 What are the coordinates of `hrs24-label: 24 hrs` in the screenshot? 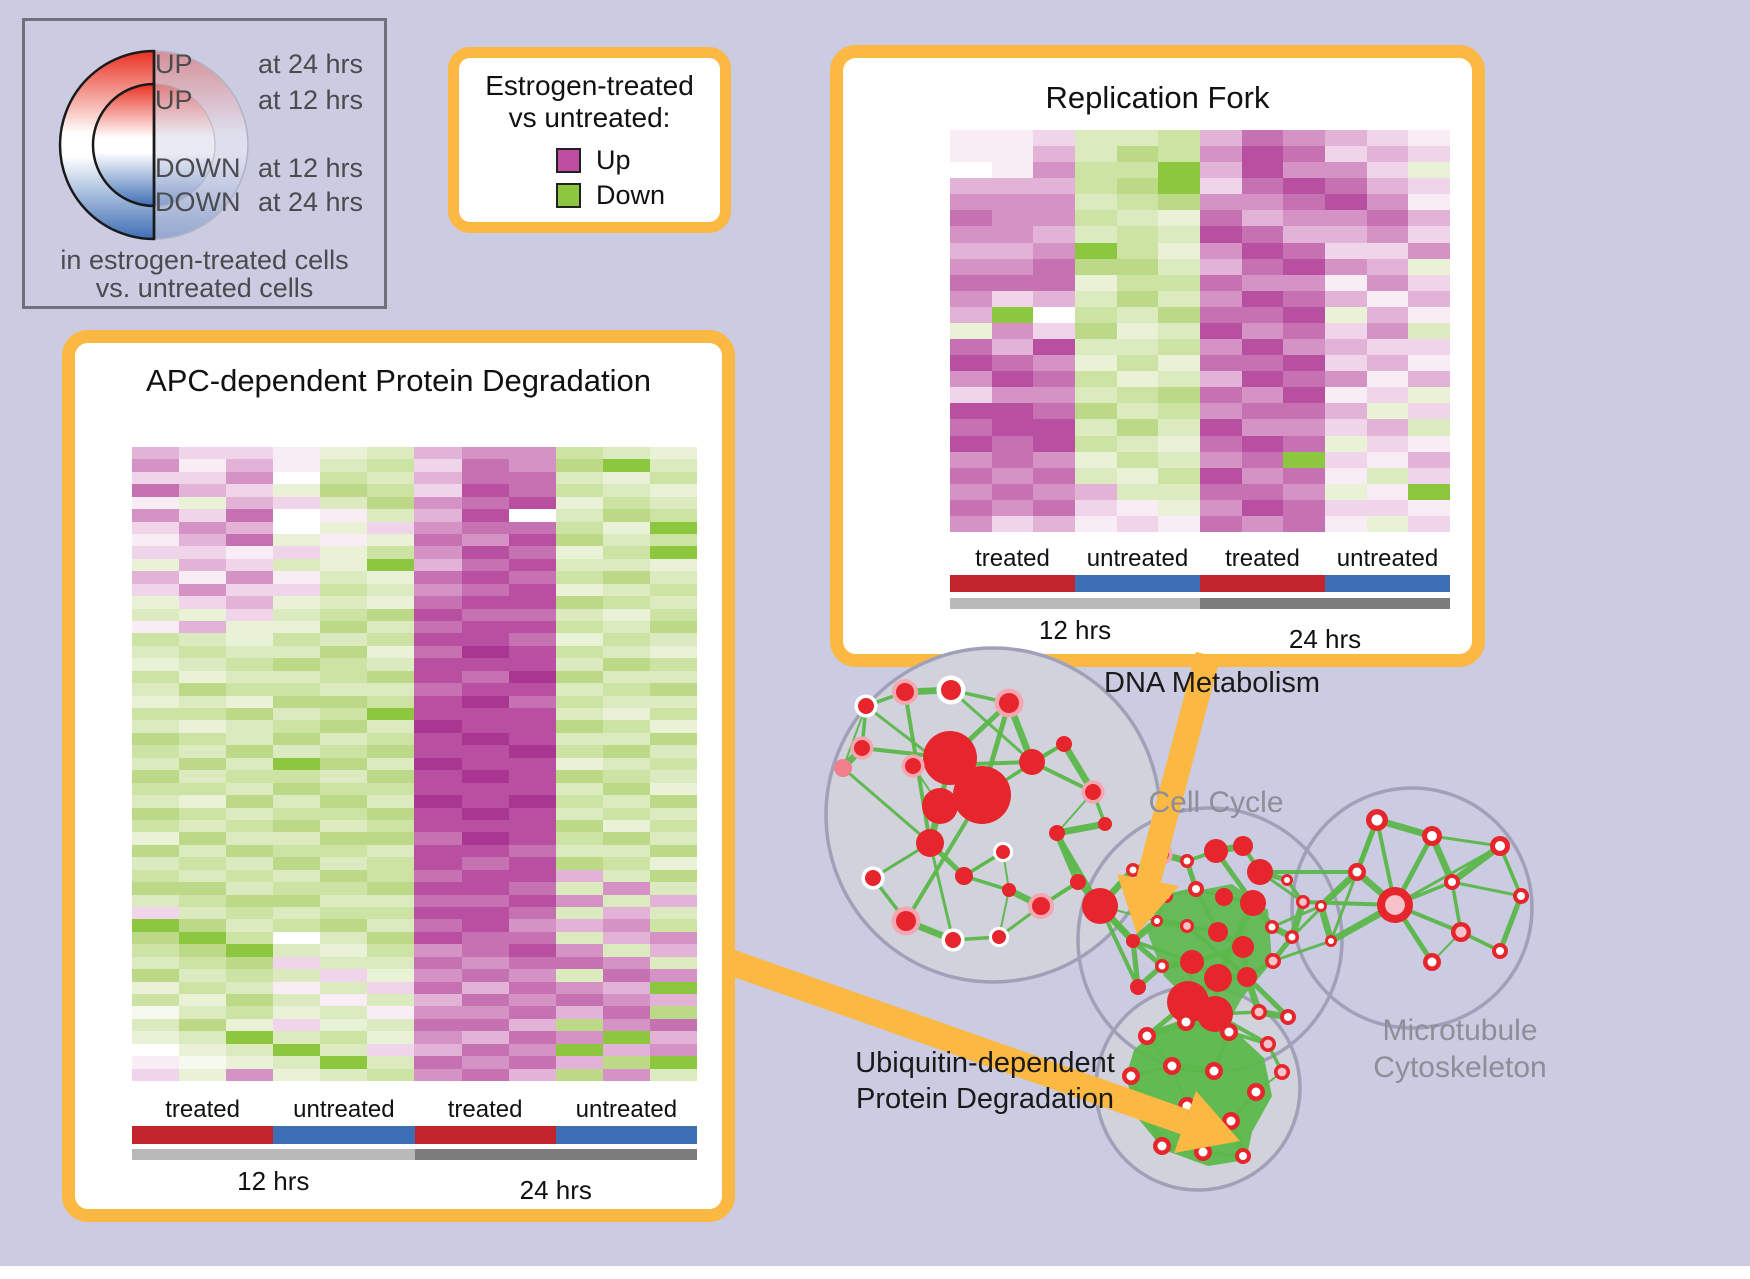 It's located at (555, 1190).